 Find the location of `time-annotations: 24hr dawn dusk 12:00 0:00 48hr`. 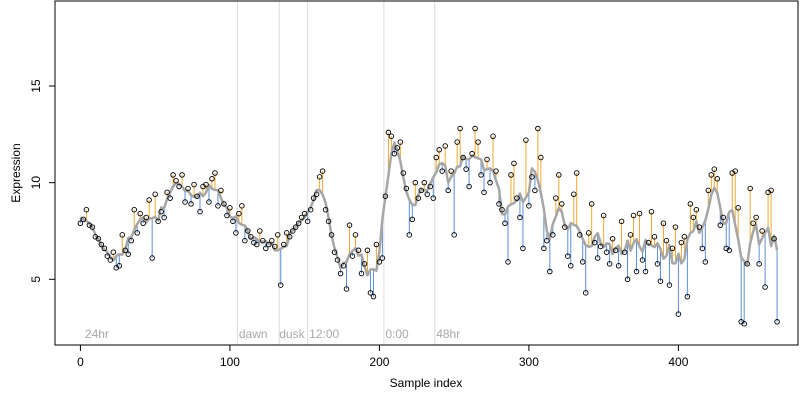

time-annotations: 24hr dawn dusk 12:00 0:00 48hr is located at coordinates (272, 334).